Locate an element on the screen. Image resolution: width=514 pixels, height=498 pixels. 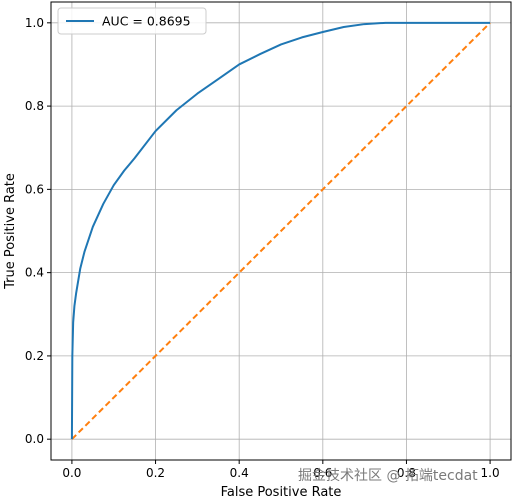
y-tick-label: 0.0 is located at coordinates (34, 439).